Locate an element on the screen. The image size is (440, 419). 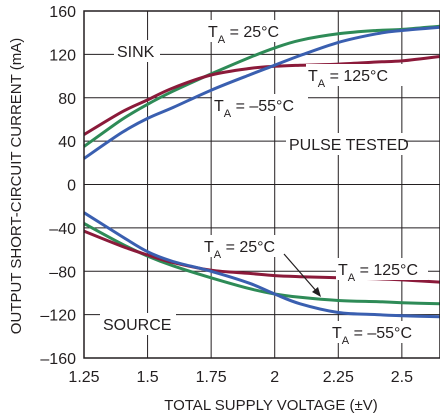
sink-tm55-label: TA = –55°C is located at coordinates (254, 109).